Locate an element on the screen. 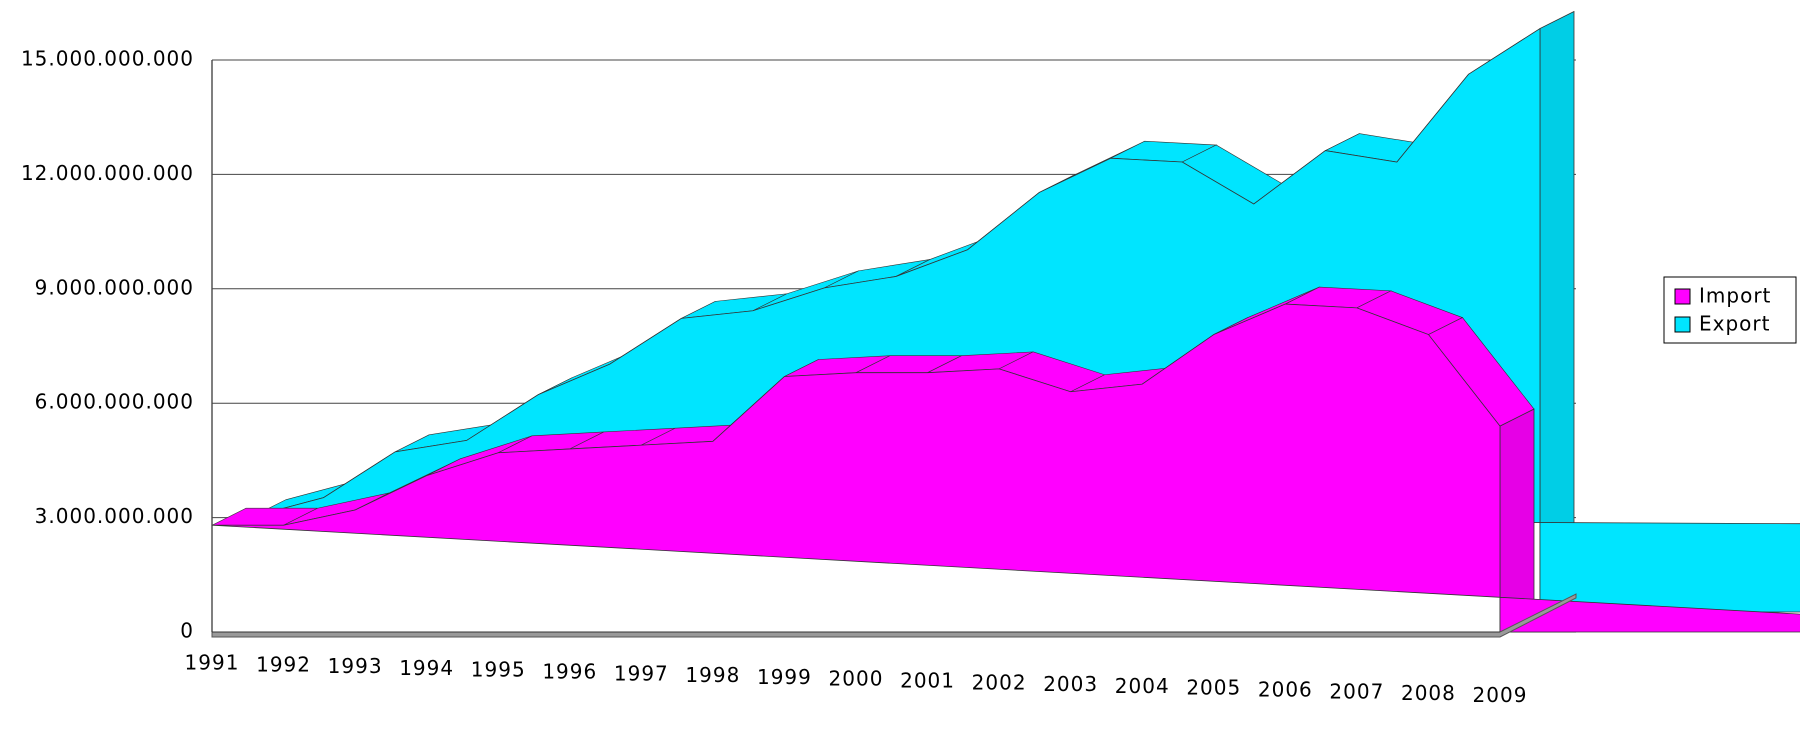 This screenshot has width=1800, height=732. y-tick-label: 0 is located at coordinates (187, 631).